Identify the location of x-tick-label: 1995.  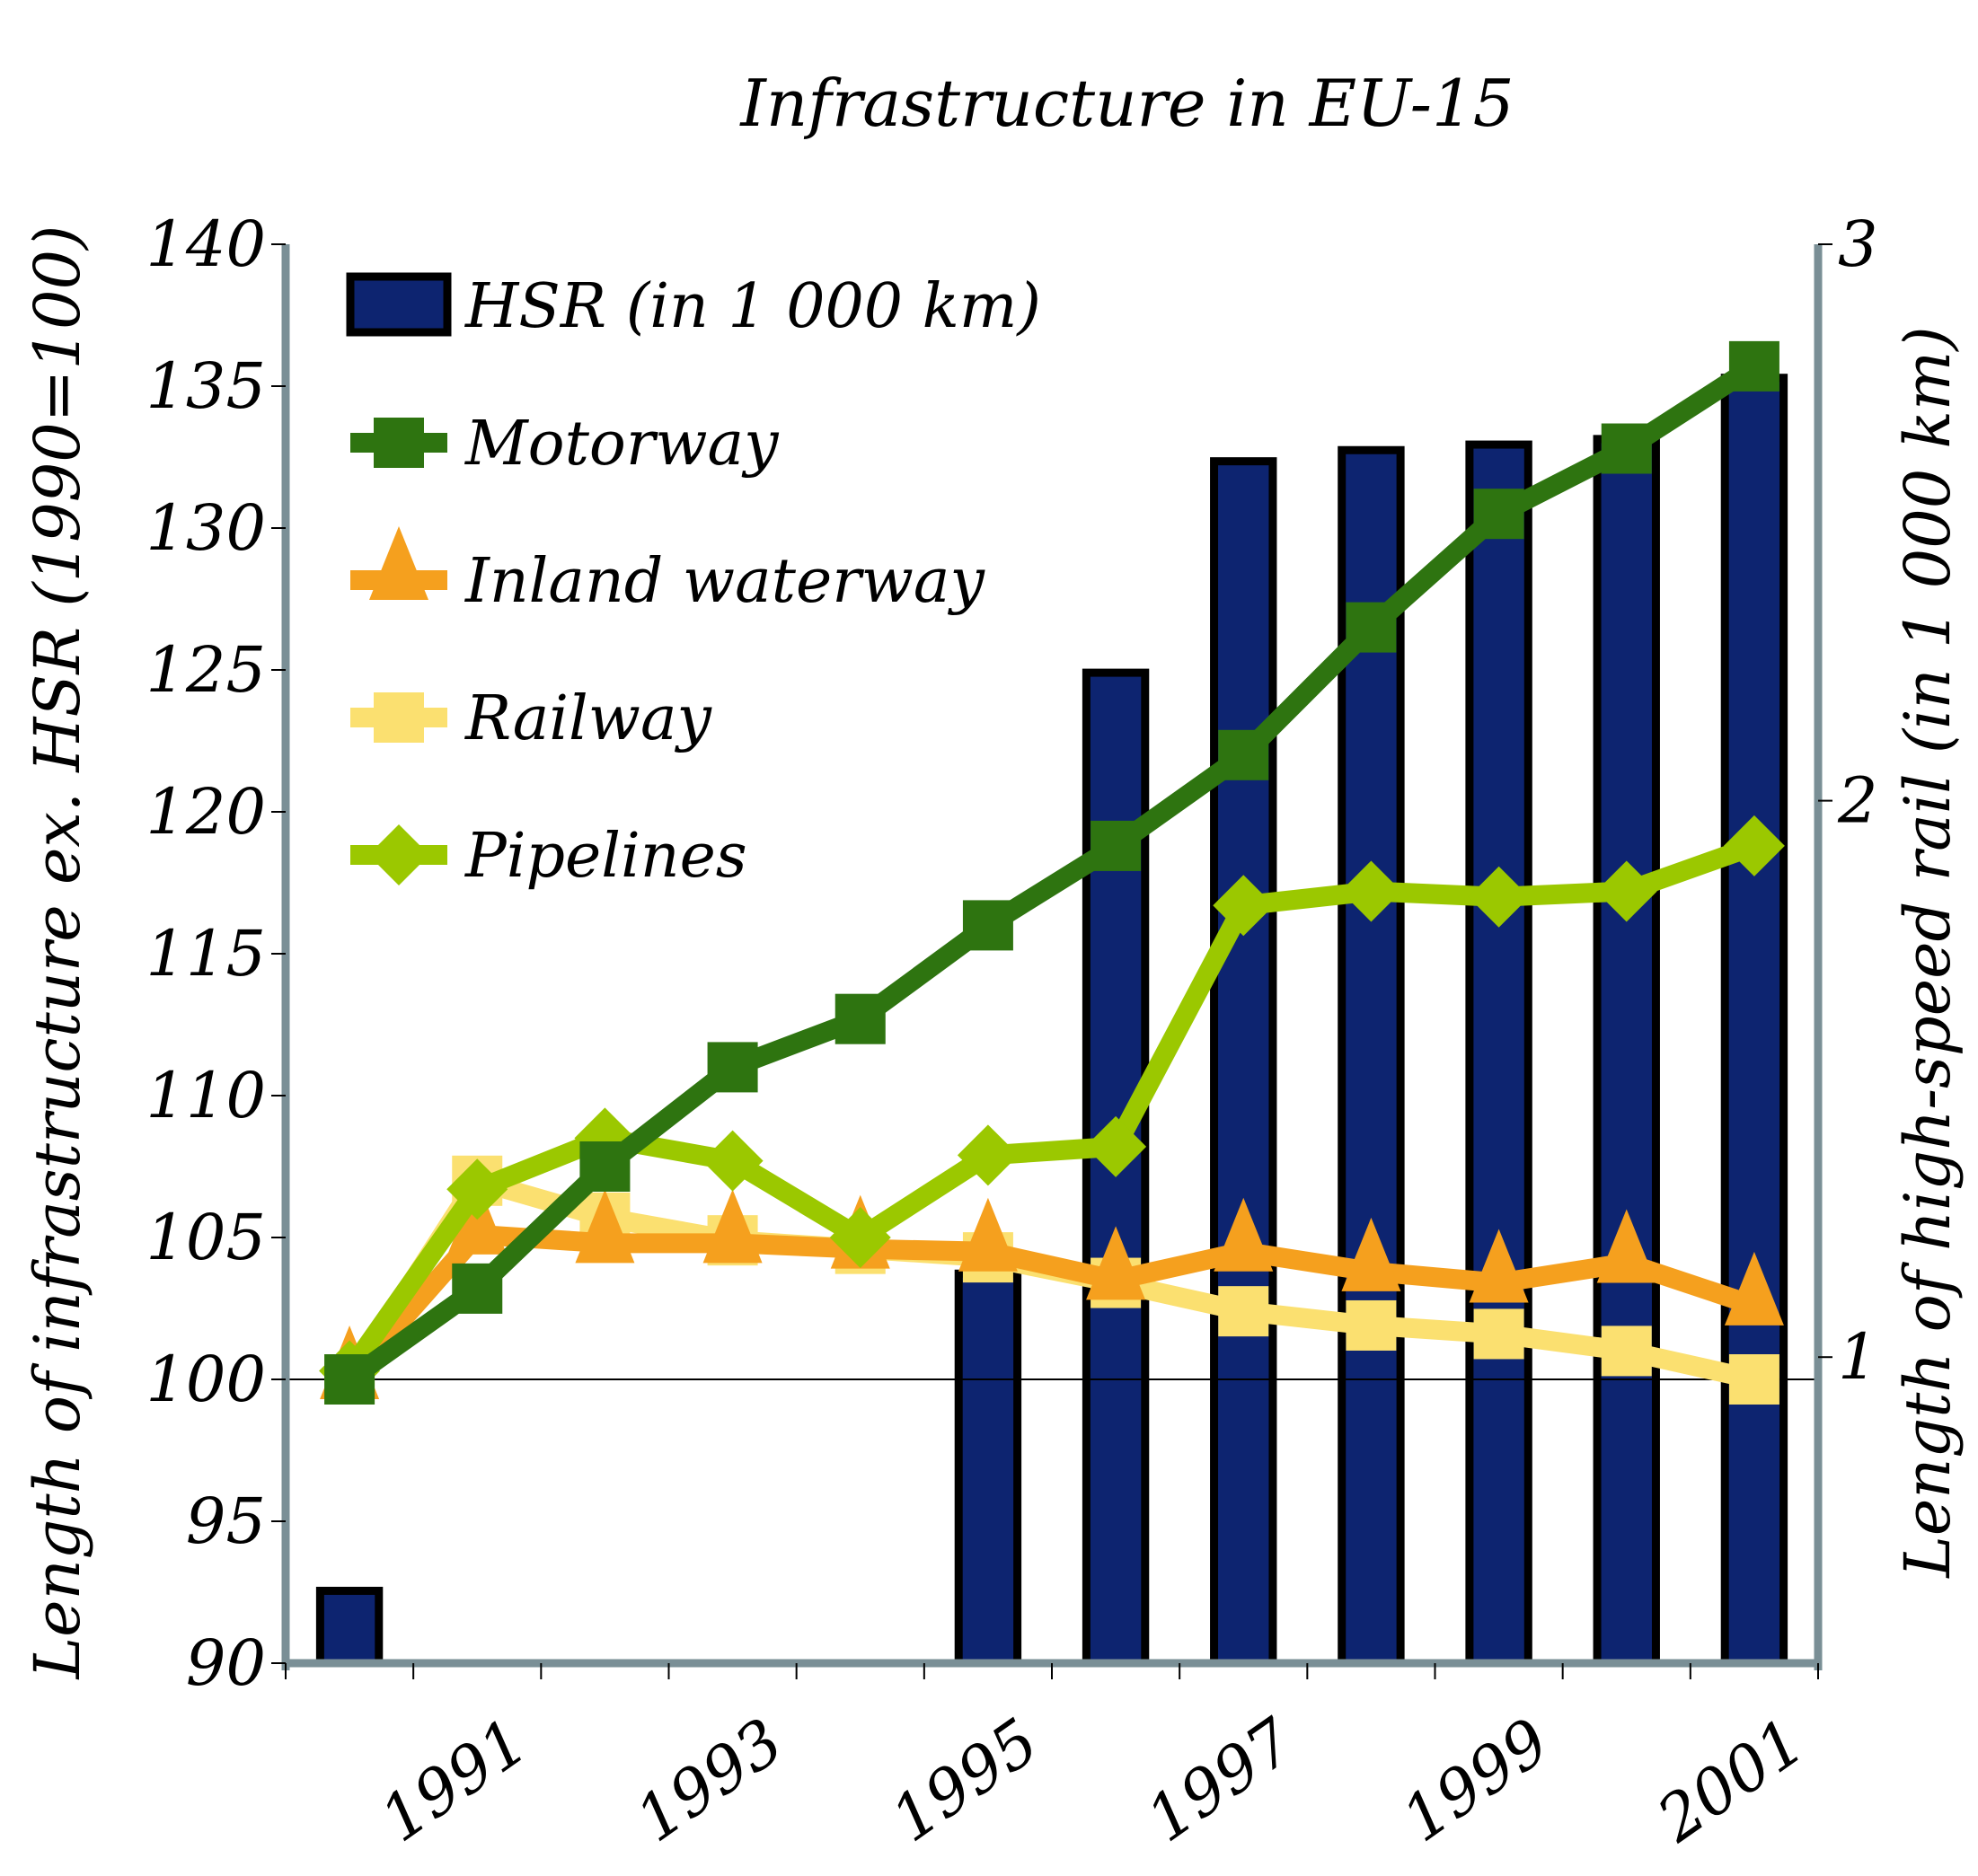
(966, 1780).